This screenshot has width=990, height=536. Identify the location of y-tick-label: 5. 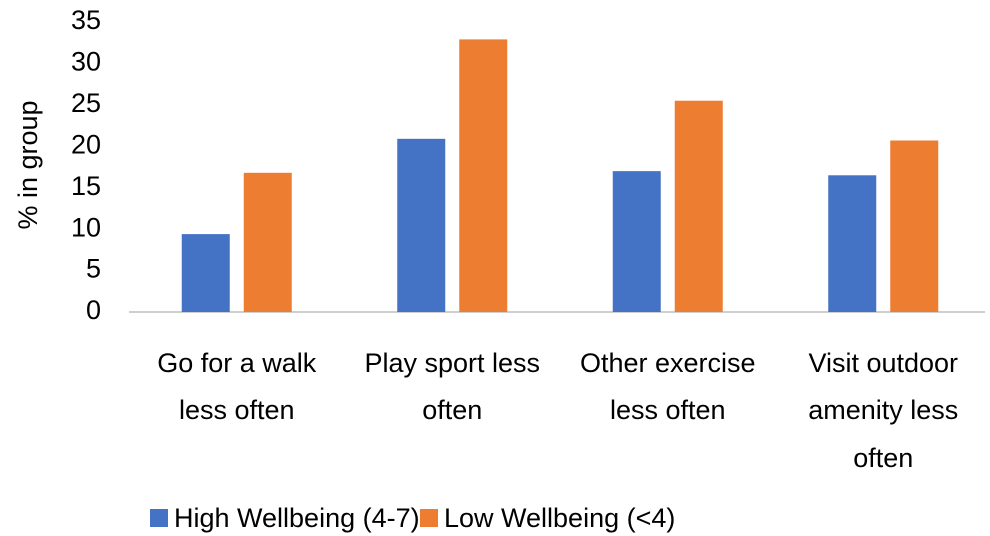
(93, 269).